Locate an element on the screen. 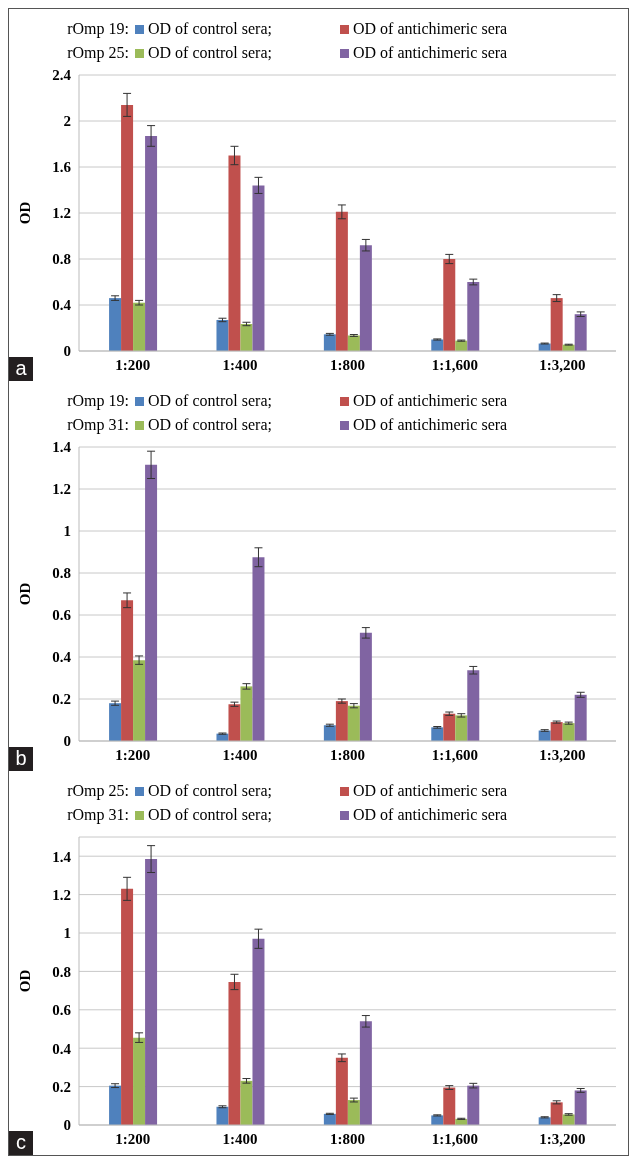 This screenshot has width=637, height=1161. text: b is located at coordinates (21, 759).